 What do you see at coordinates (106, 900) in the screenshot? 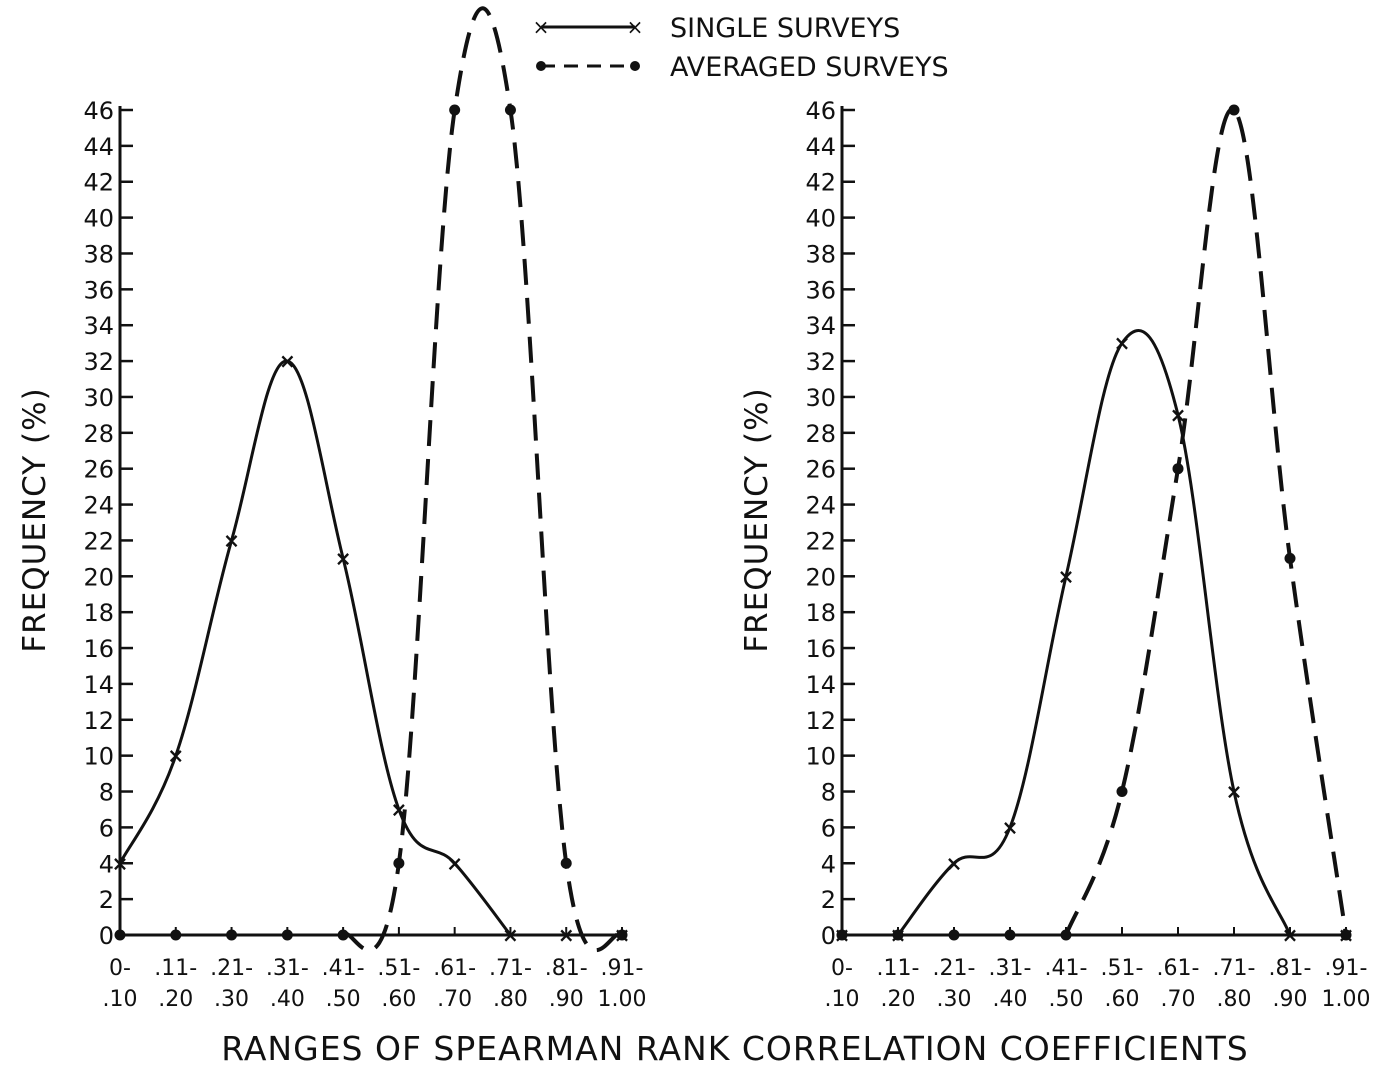
I see `y-tick-label: 2` at bounding box center [106, 900].